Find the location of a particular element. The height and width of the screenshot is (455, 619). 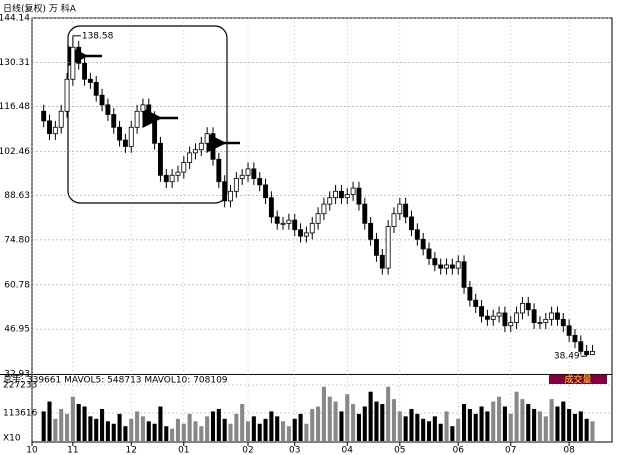

y-tick-label: 60.78 is located at coordinates (17, 285).